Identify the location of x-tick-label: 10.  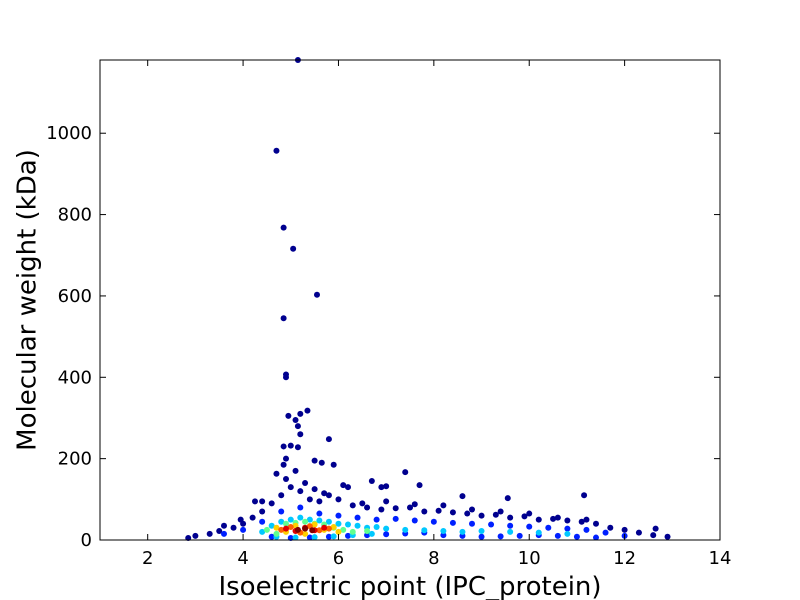
(529, 558).